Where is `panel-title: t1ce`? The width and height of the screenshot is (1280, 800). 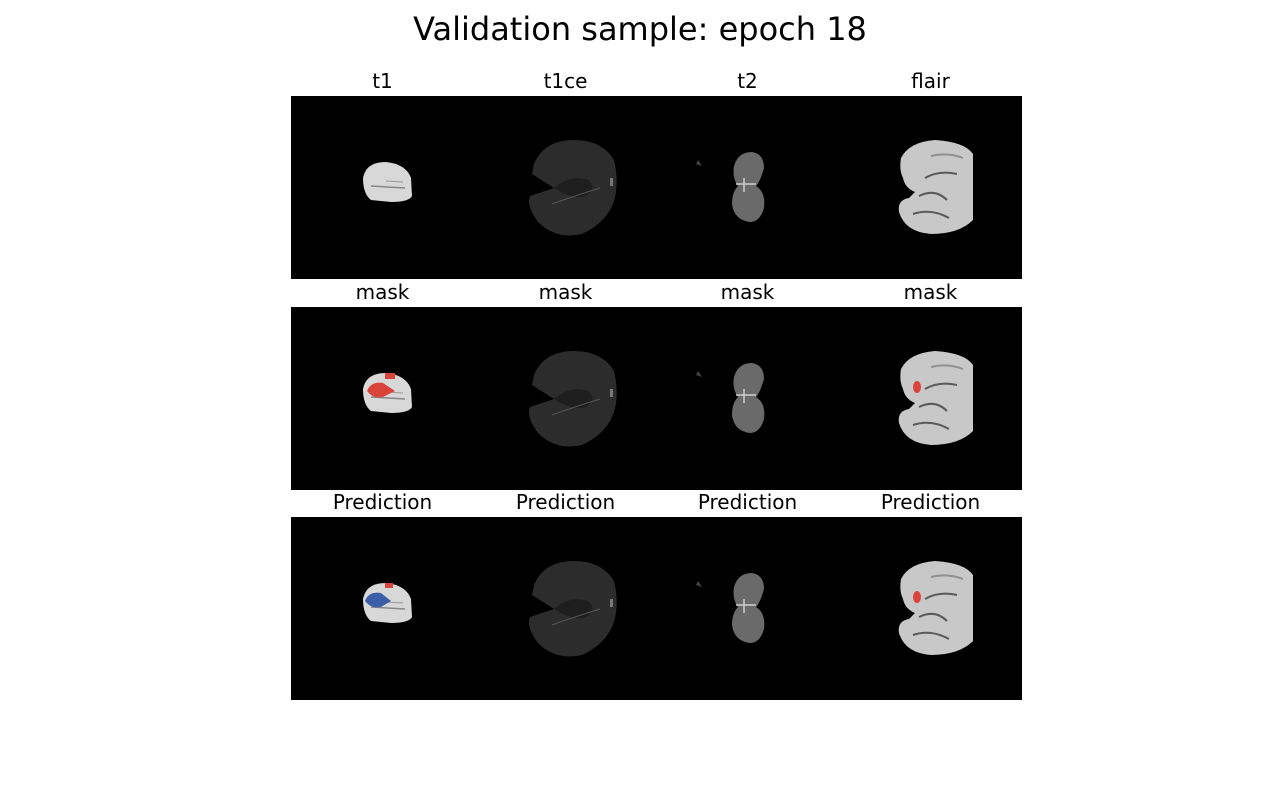
panel-title: t1ce is located at coordinates (565, 81).